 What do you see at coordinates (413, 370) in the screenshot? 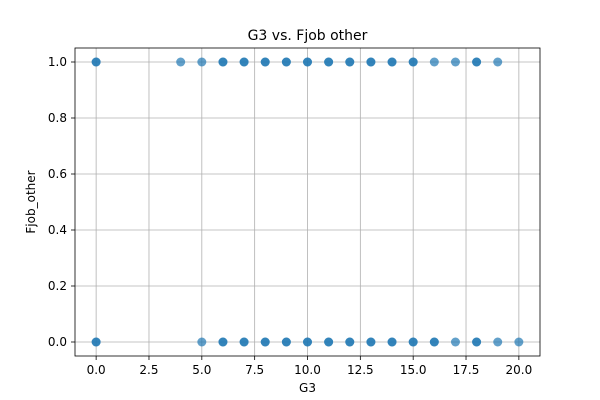
I see `x-tick-label: 15.0` at bounding box center [413, 370].